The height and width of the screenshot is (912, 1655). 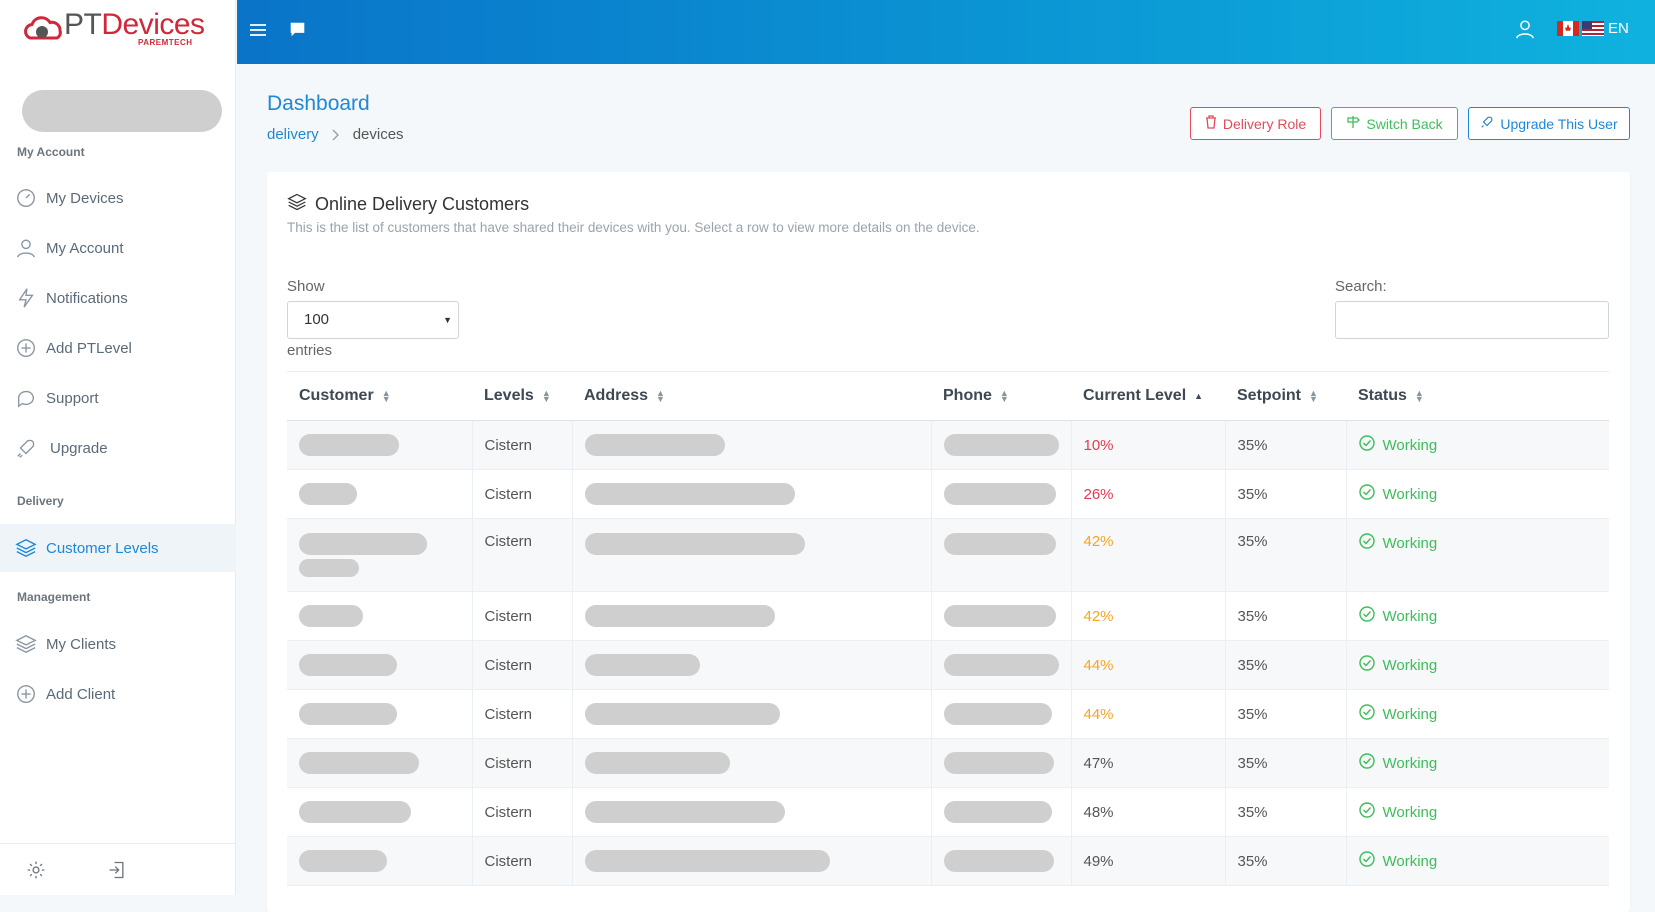 What do you see at coordinates (1285, 396) in the screenshot?
I see `column-setpoint: Setpoint ▲ ▼` at bounding box center [1285, 396].